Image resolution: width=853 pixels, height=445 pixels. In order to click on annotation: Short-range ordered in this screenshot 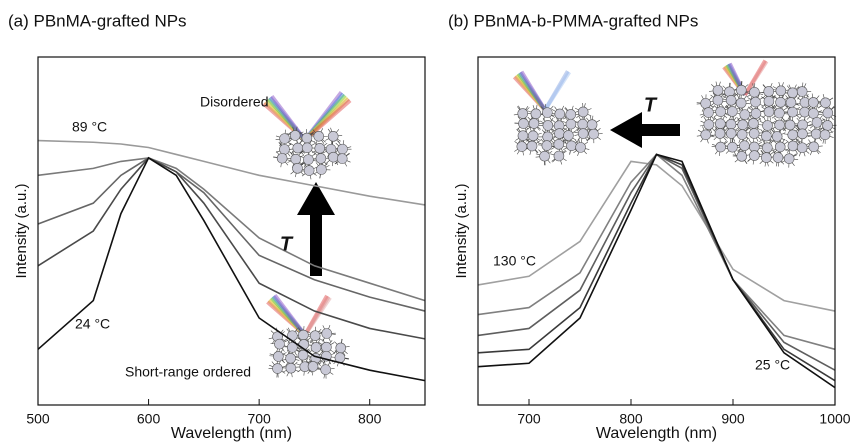, I will do `click(188, 372)`.